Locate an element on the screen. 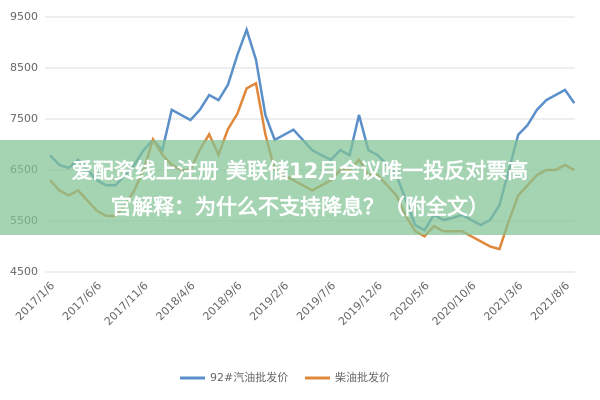  y-tick-label: 8500 is located at coordinates (24, 67).